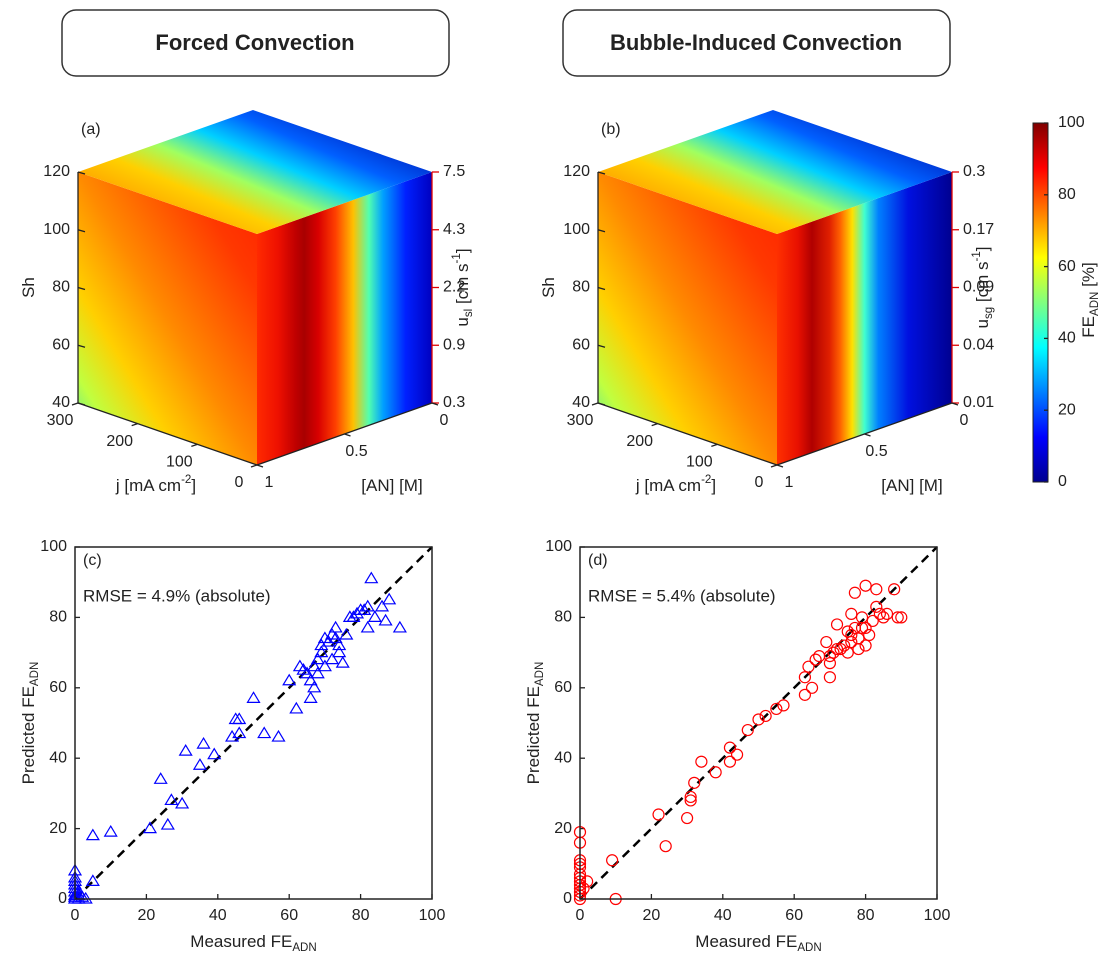  Describe the element at coordinates (1062, 481) in the screenshot. I see `colorbar-tick-label: 0` at that location.